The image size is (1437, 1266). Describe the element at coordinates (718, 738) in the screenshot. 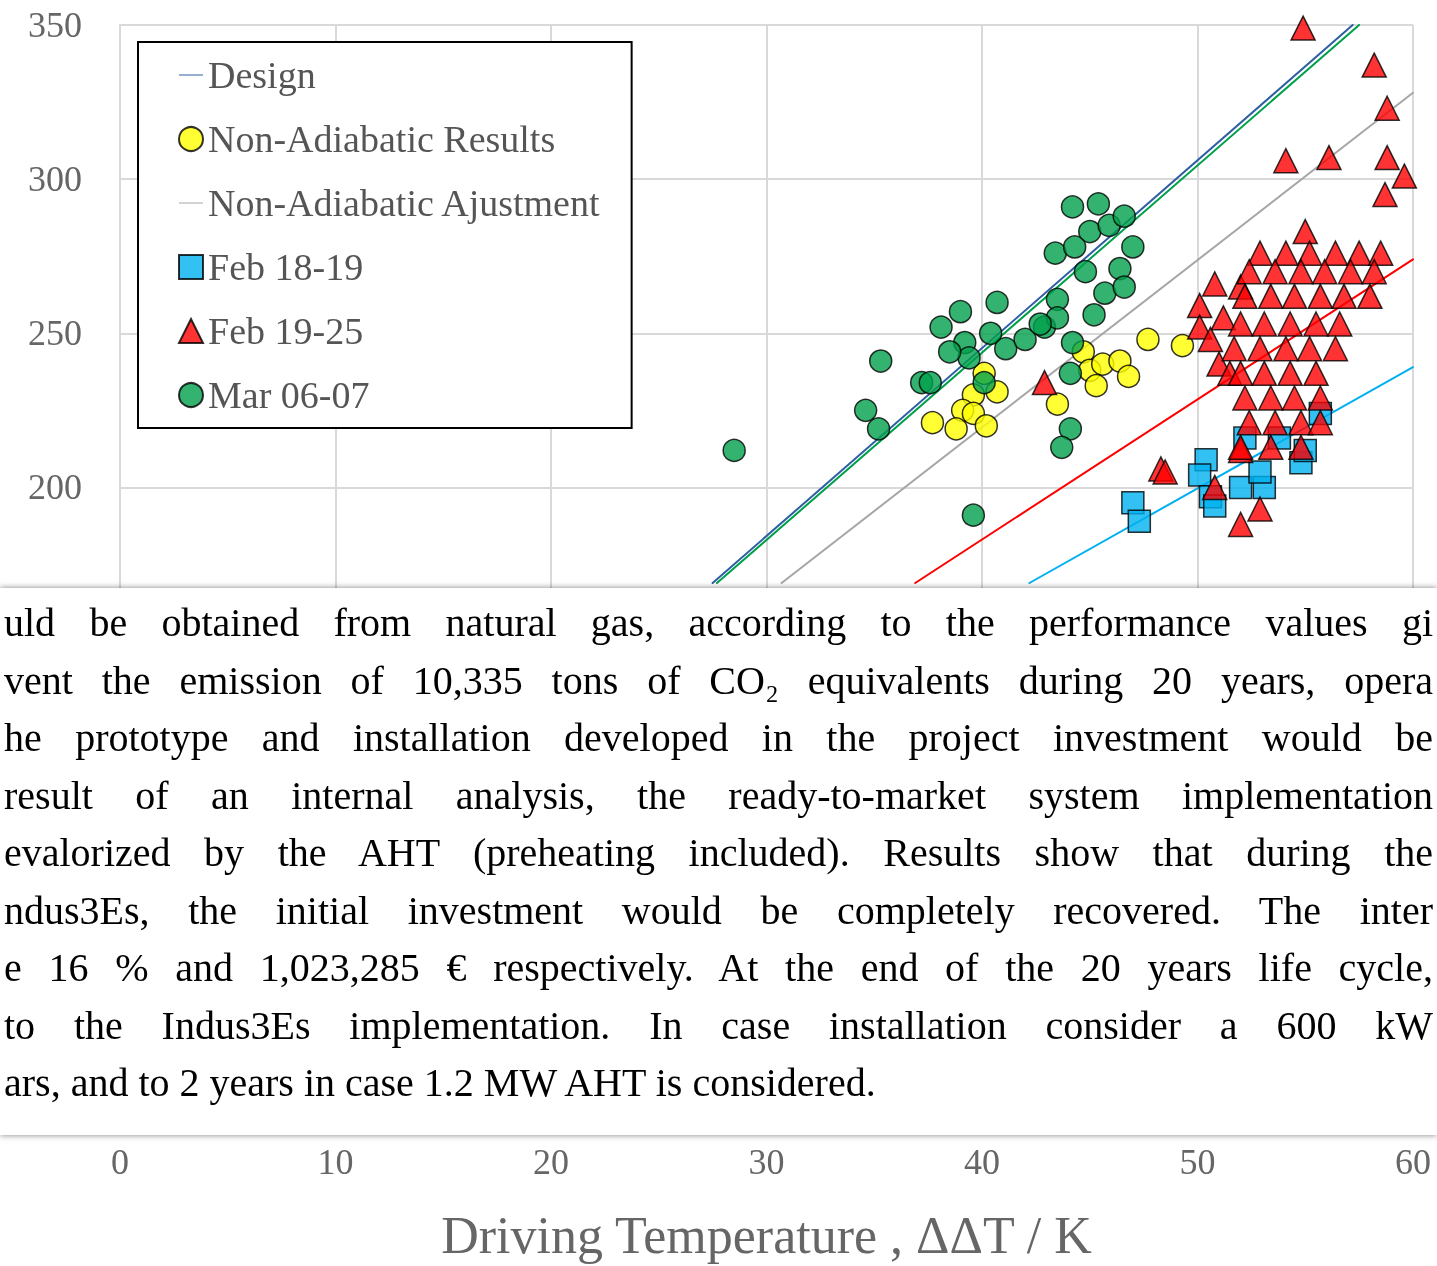

I see `annotation: he prototype and installation developed in the project investment would be` at that location.